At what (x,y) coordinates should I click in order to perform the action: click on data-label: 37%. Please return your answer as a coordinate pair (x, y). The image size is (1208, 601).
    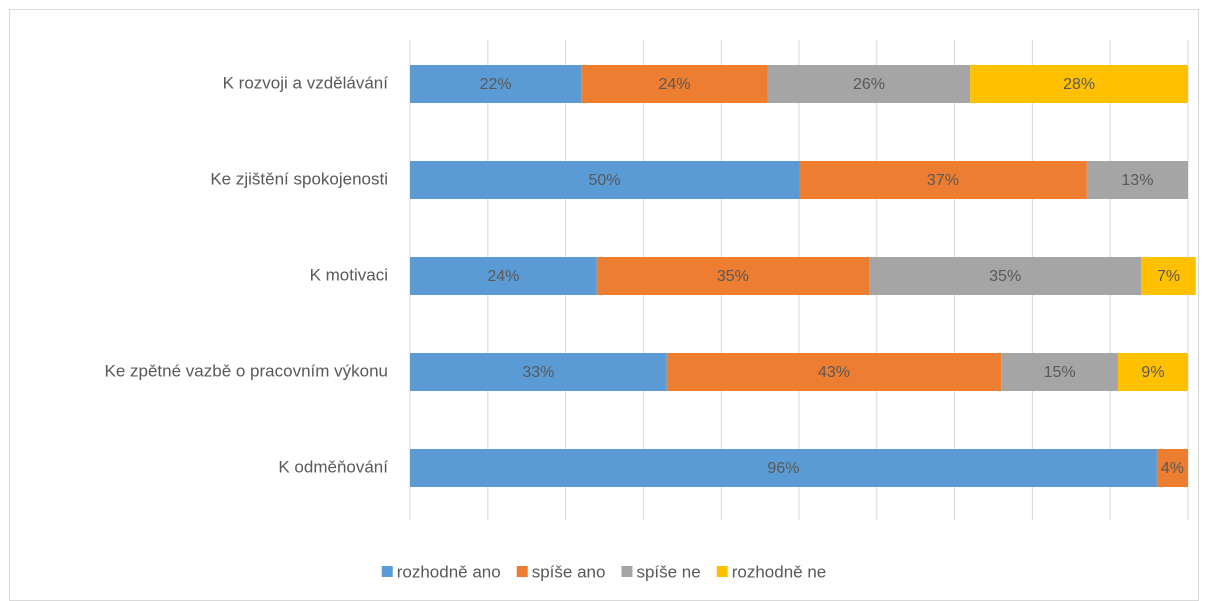
    Looking at the image, I should click on (943, 180).